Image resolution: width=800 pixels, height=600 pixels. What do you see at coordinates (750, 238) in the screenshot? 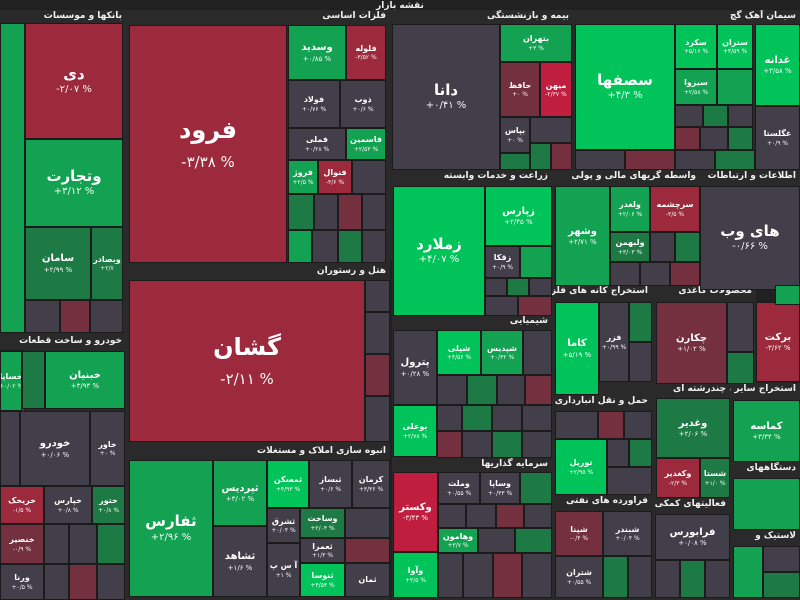
I see `stock-tile: های وب -۰/۶۶ %` at bounding box center [750, 238].